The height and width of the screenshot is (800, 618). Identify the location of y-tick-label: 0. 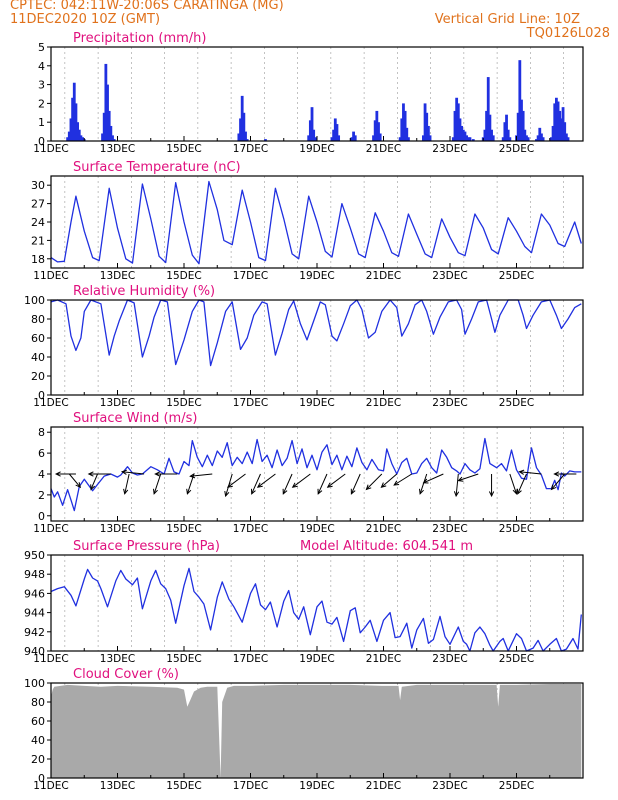
(41, 778).